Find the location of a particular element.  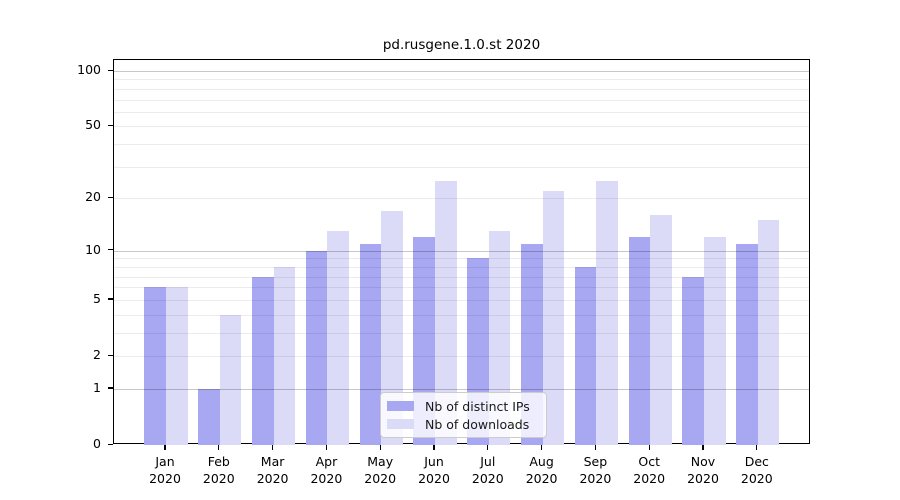

x-tick-label-aug: Aug 2020 is located at coordinates (541, 470).